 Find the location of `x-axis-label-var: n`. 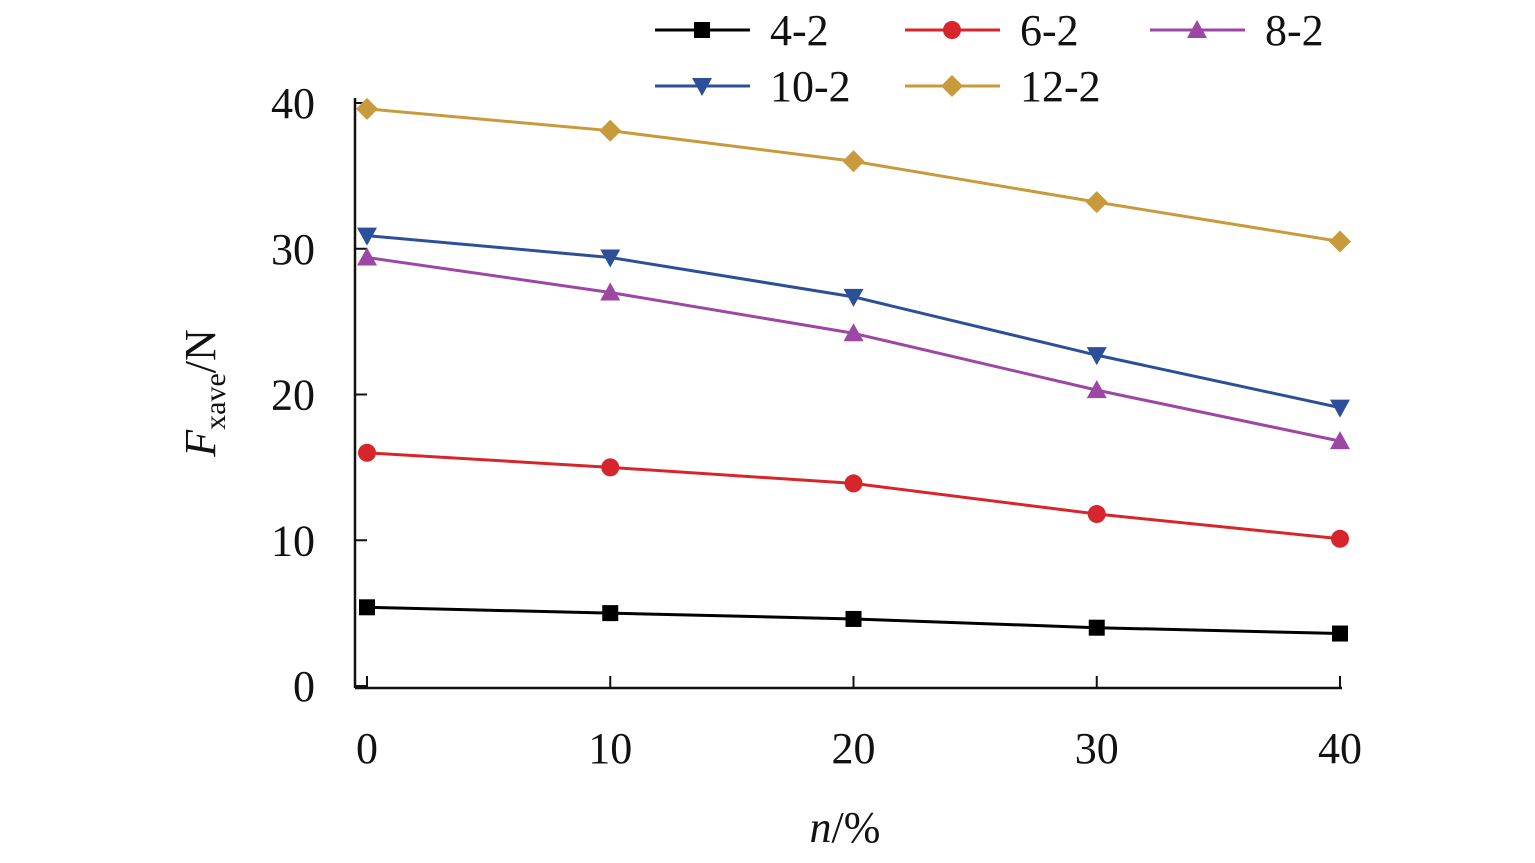

x-axis-label-var: n is located at coordinates (821, 827).